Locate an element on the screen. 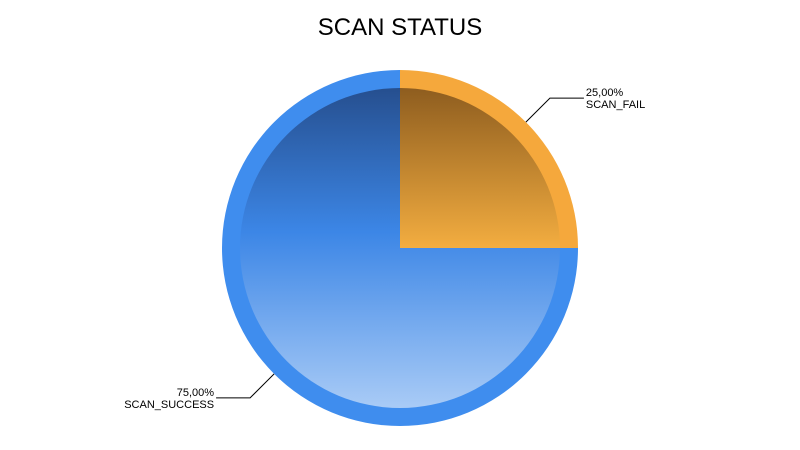  leader-line-scan-fail is located at coordinates (554, 110).